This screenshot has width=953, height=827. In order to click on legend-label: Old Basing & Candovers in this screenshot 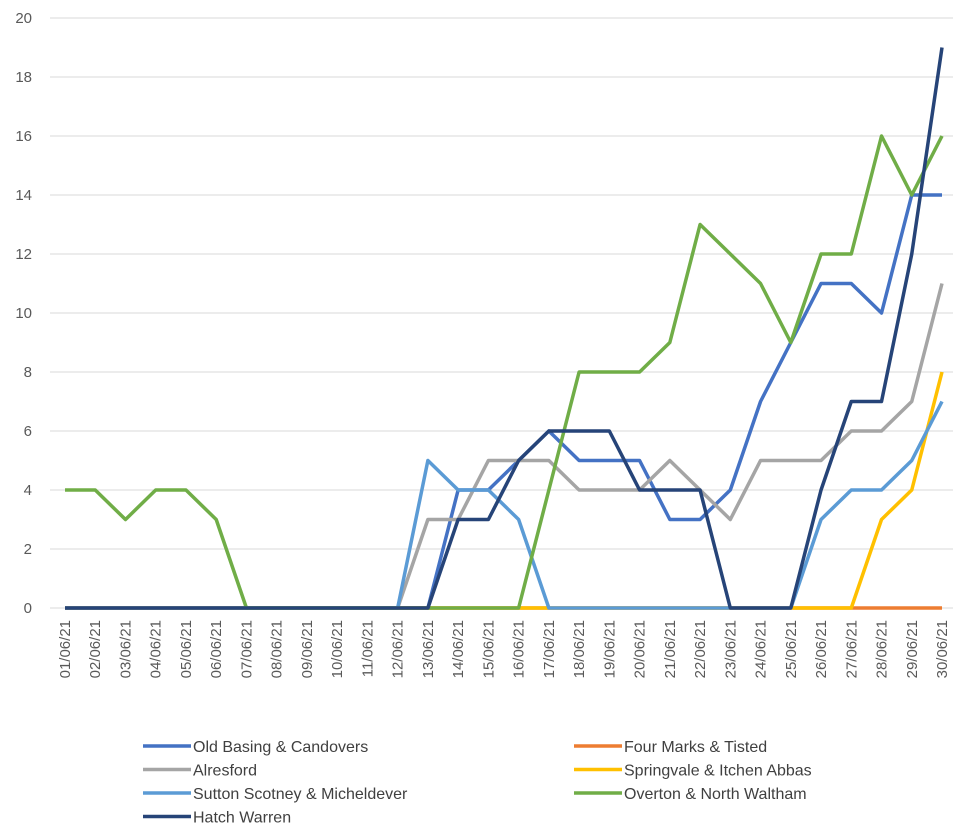, I will do `click(280, 747)`.